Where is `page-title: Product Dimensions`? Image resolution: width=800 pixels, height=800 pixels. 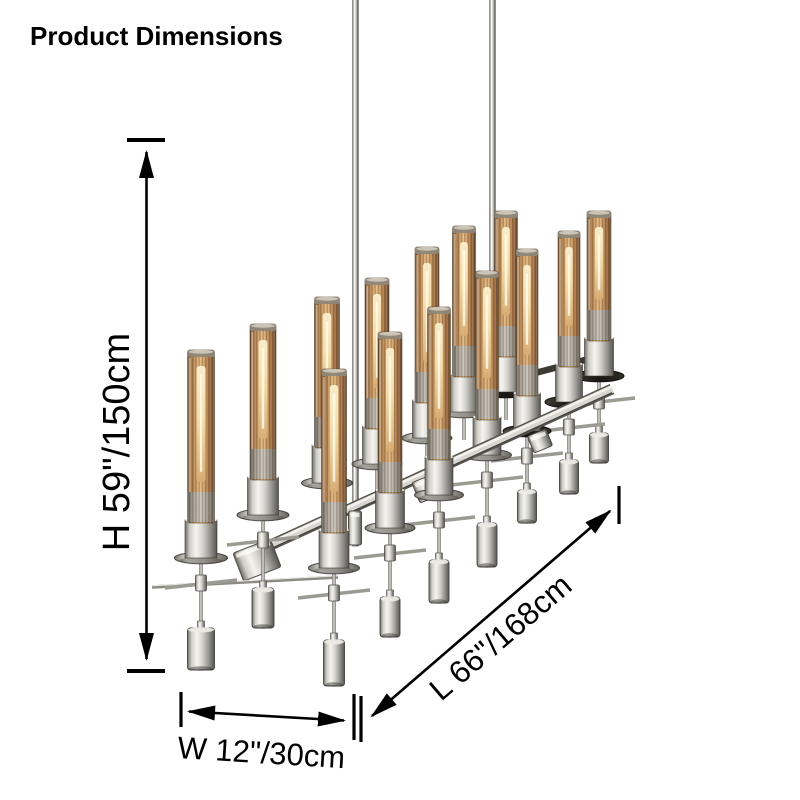
page-title: Product Dimensions is located at coordinates (156, 36).